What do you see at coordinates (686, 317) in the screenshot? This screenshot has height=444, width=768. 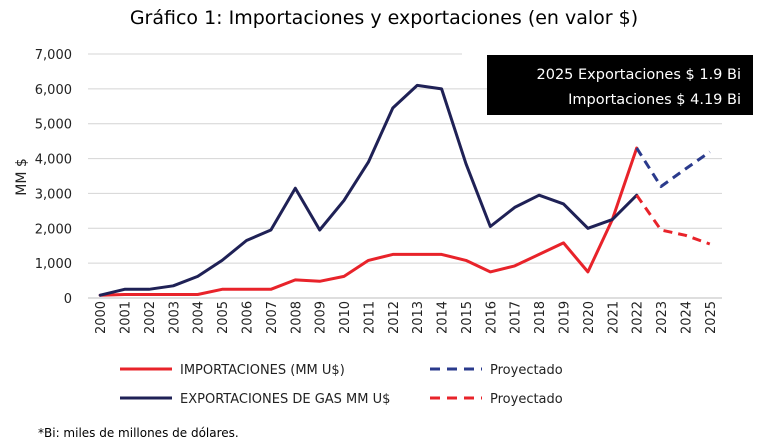 I see `x-tick-label: 2024` at bounding box center [686, 317].